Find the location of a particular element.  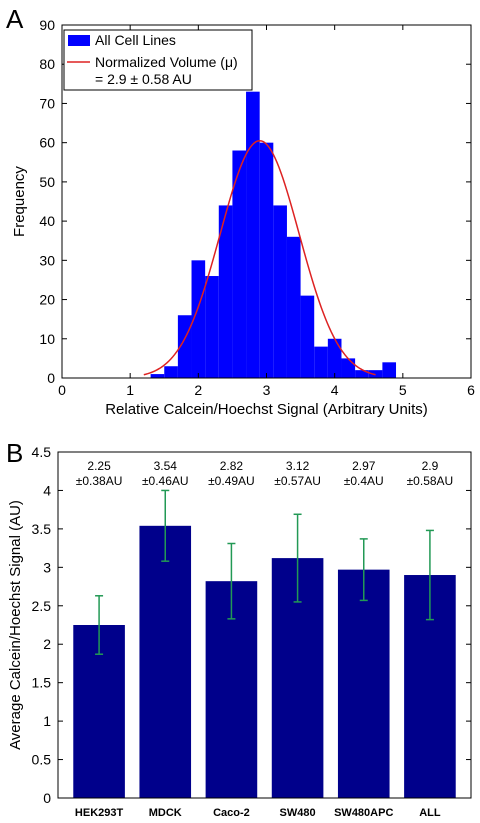

bar-mdck is located at coordinates (165, 661).